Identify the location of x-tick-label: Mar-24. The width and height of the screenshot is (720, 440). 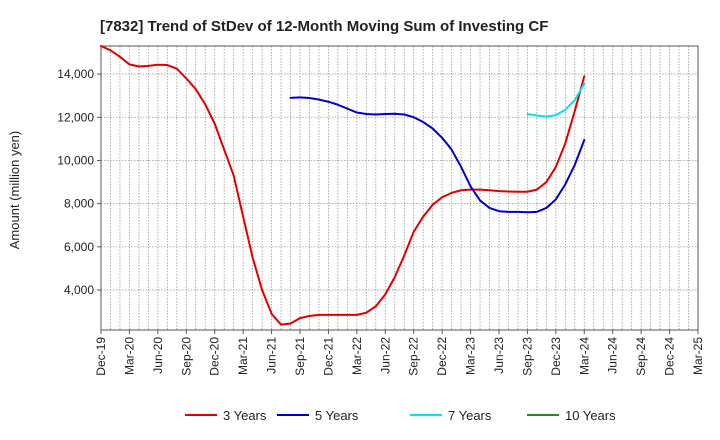
(584, 356).